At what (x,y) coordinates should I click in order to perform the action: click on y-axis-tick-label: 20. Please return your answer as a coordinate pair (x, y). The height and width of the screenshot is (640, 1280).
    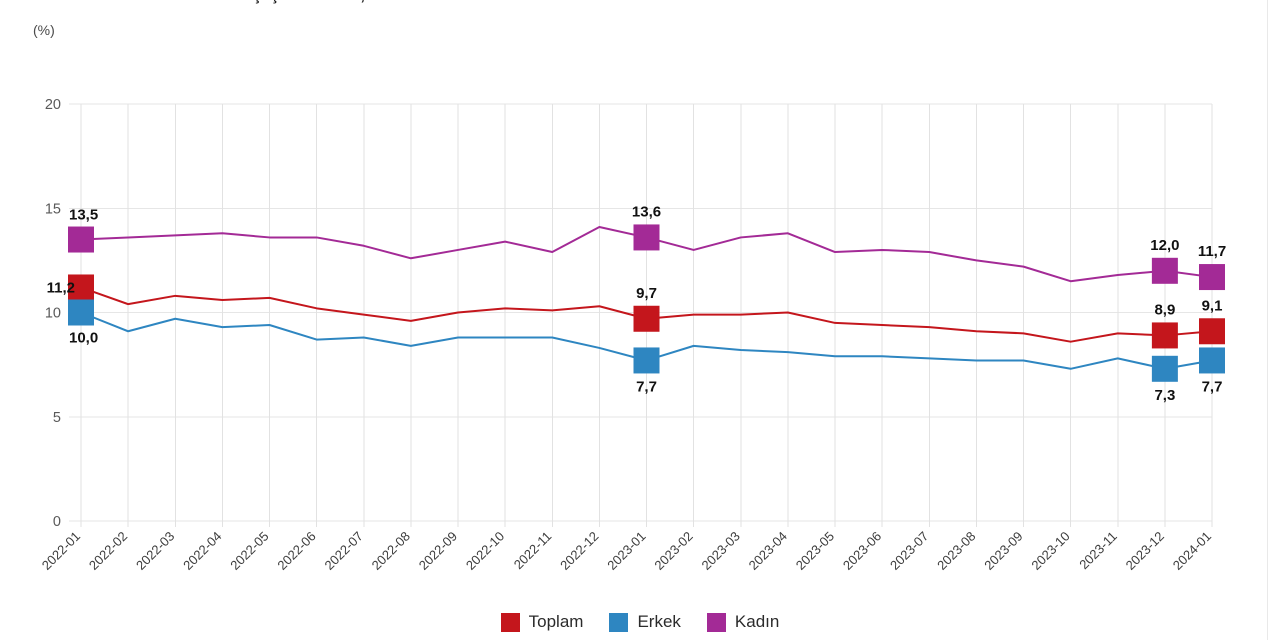
    Looking at the image, I should click on (53, 105).